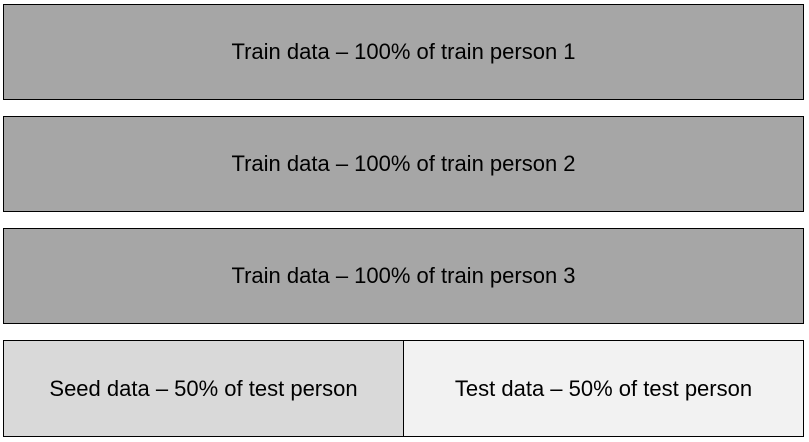 Image resolution: width=809 pixels, height=442 pixels. I want to click on train-data-label: Train data – 100% of train person 2, so click(403, 163).